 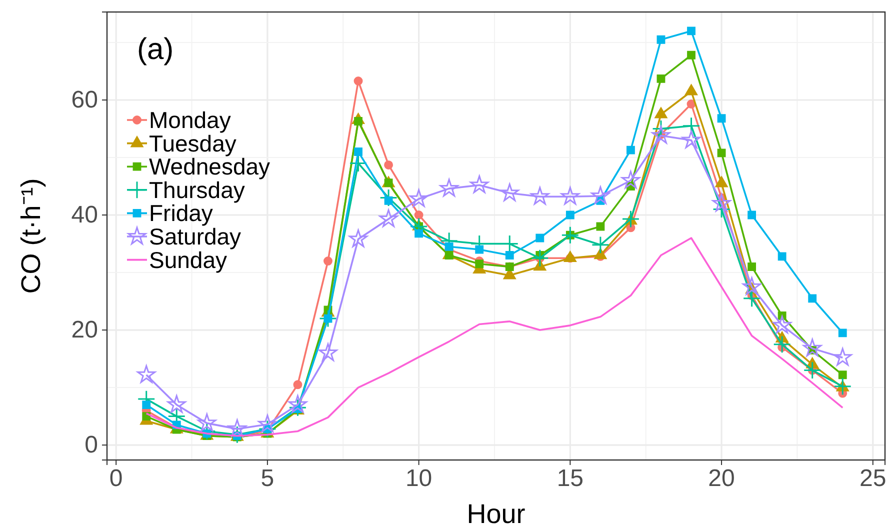 What do you see at coordinates (155, 49) in the screenshot?
I see `annotation: (a)` at bounding box center [155, 49].